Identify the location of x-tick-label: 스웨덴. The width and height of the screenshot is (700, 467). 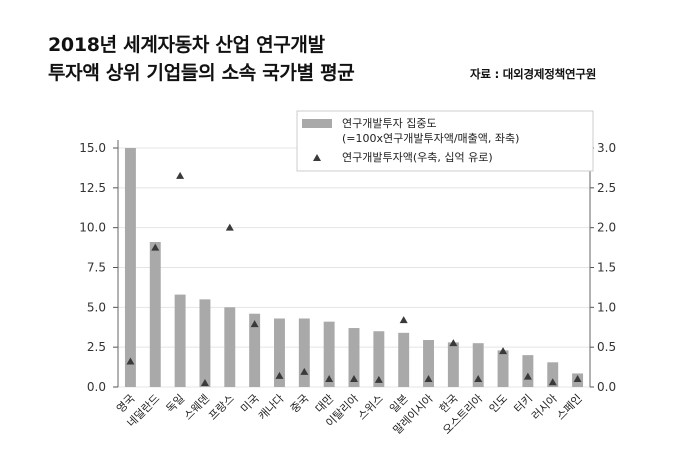
(196, 407).